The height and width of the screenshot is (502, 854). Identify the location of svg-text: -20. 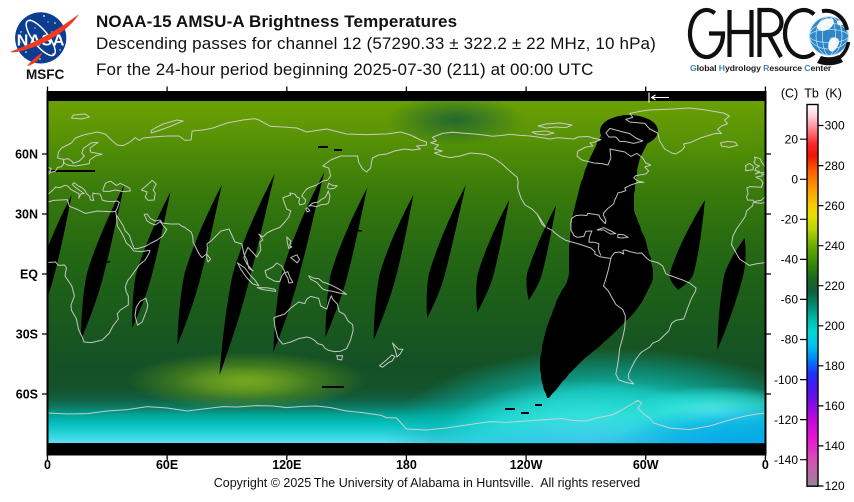
(790, 220).